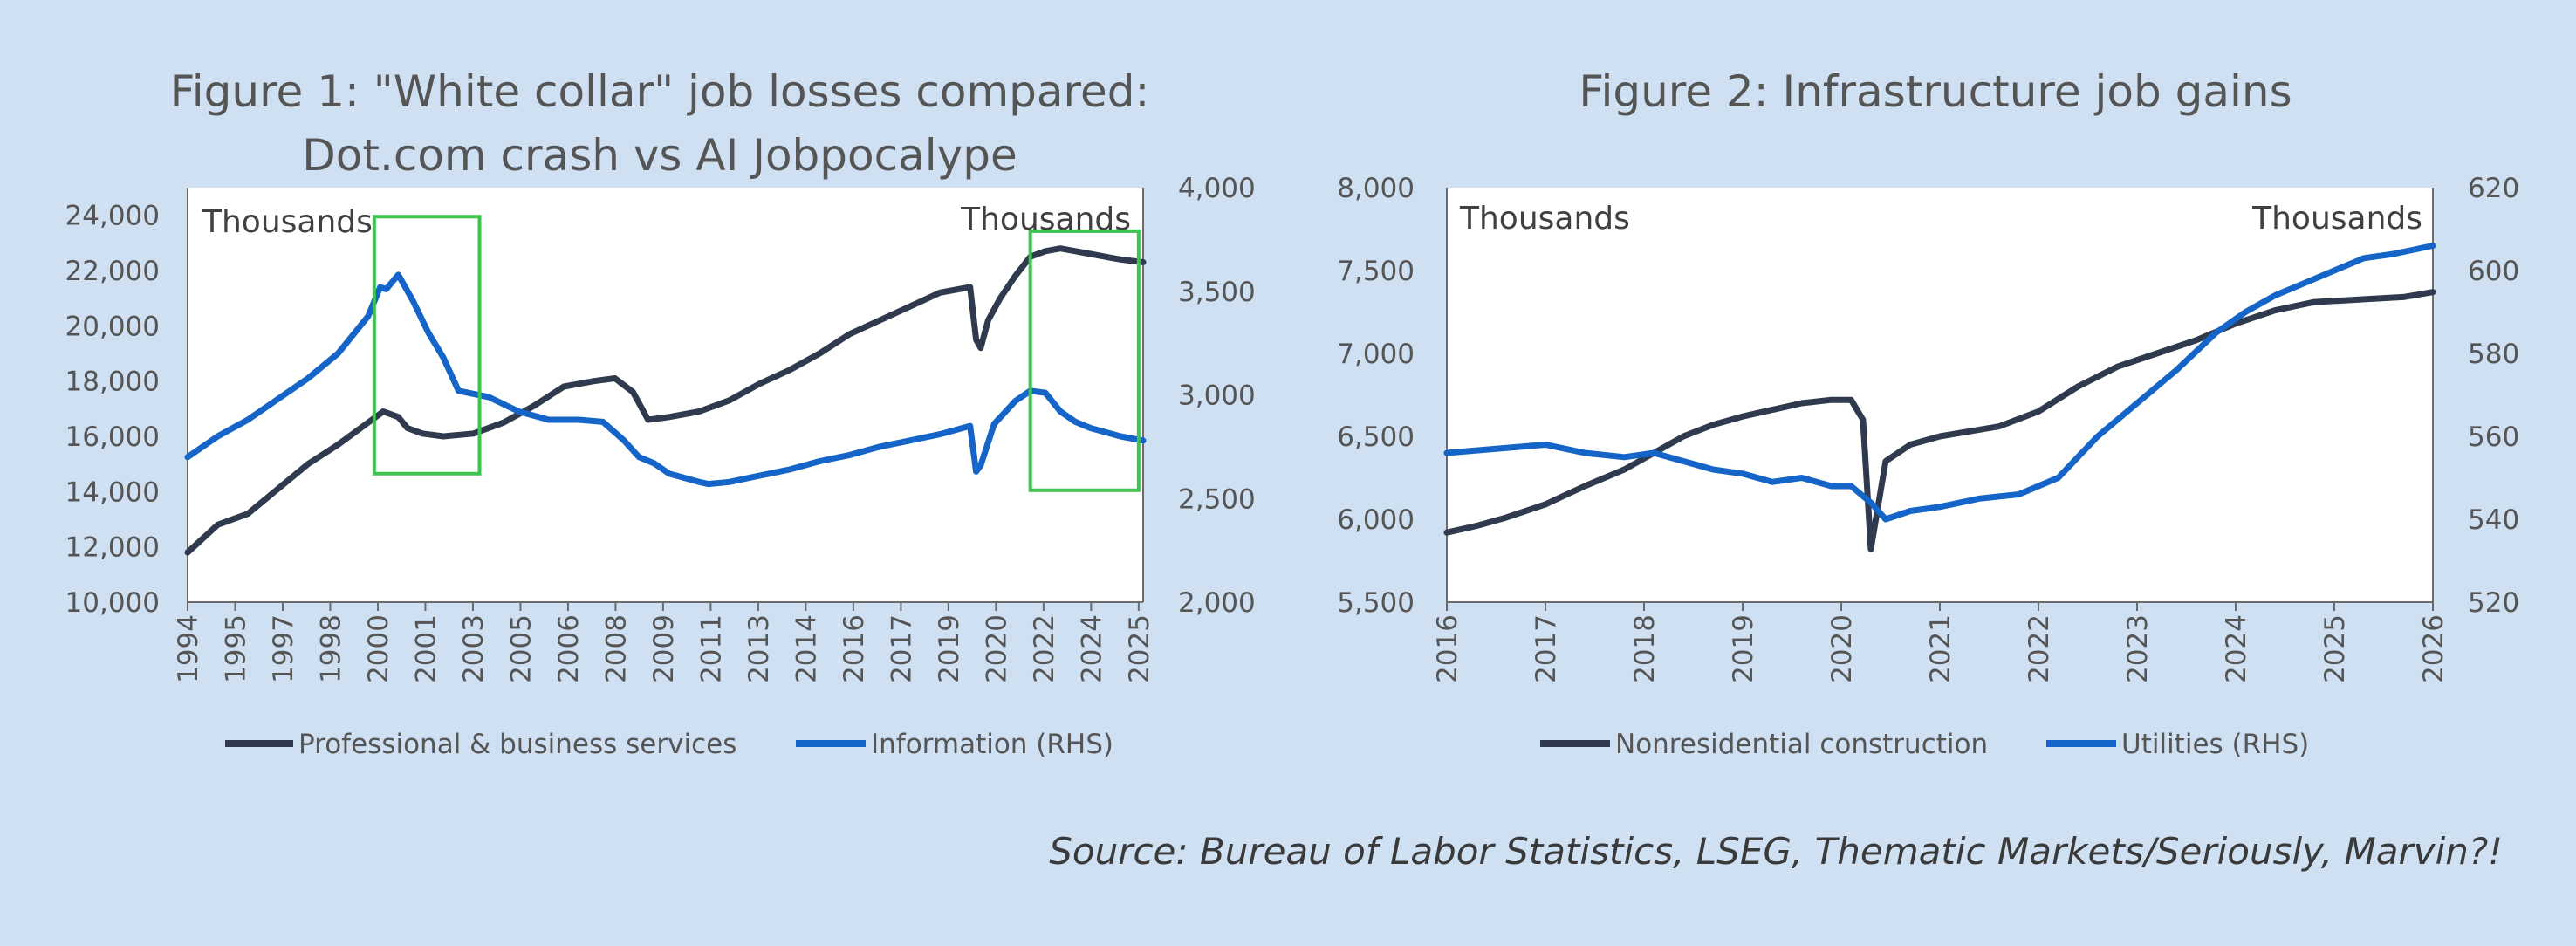  What do you see at coordinates (659, 155) in the screenshot?
I see `figure-1-title-line-2: Dot.com crash vs AI Jobpocalype` at bounding box center [659, 155].